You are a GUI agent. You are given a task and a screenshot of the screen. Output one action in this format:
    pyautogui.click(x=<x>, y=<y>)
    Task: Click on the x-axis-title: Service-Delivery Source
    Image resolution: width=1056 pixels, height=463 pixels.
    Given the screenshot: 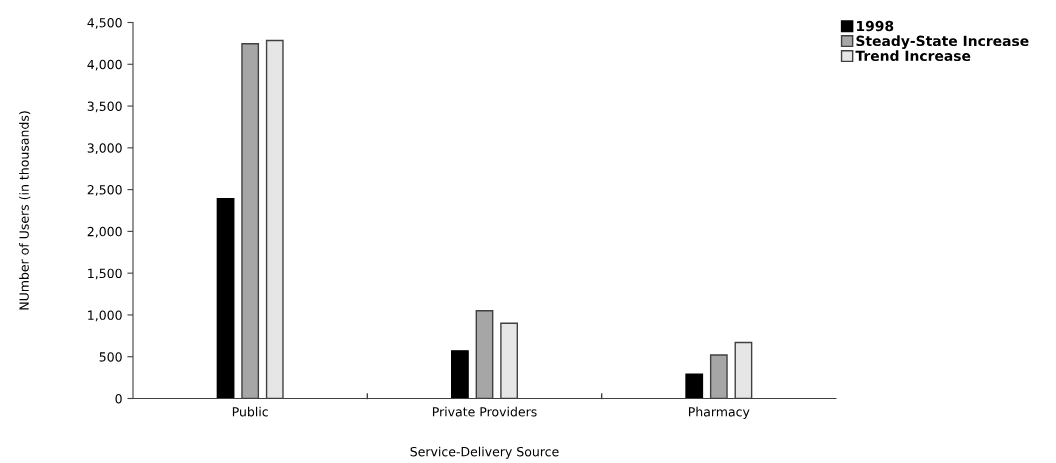 What is the action you would take?
    pyautogui.click(x=484, y=452)
    